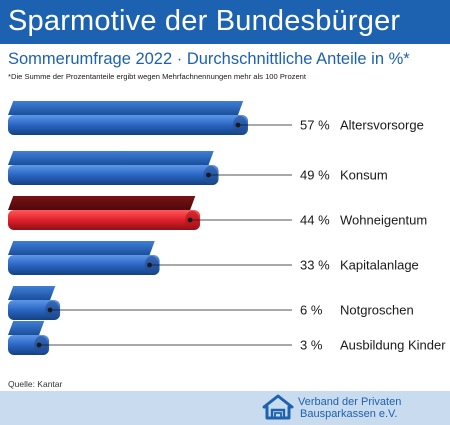 This screenshot has width=450, height=425. Describe the element at coordinates (311, 310) in the screenshot. I see `value-label: 6 %` at that location.